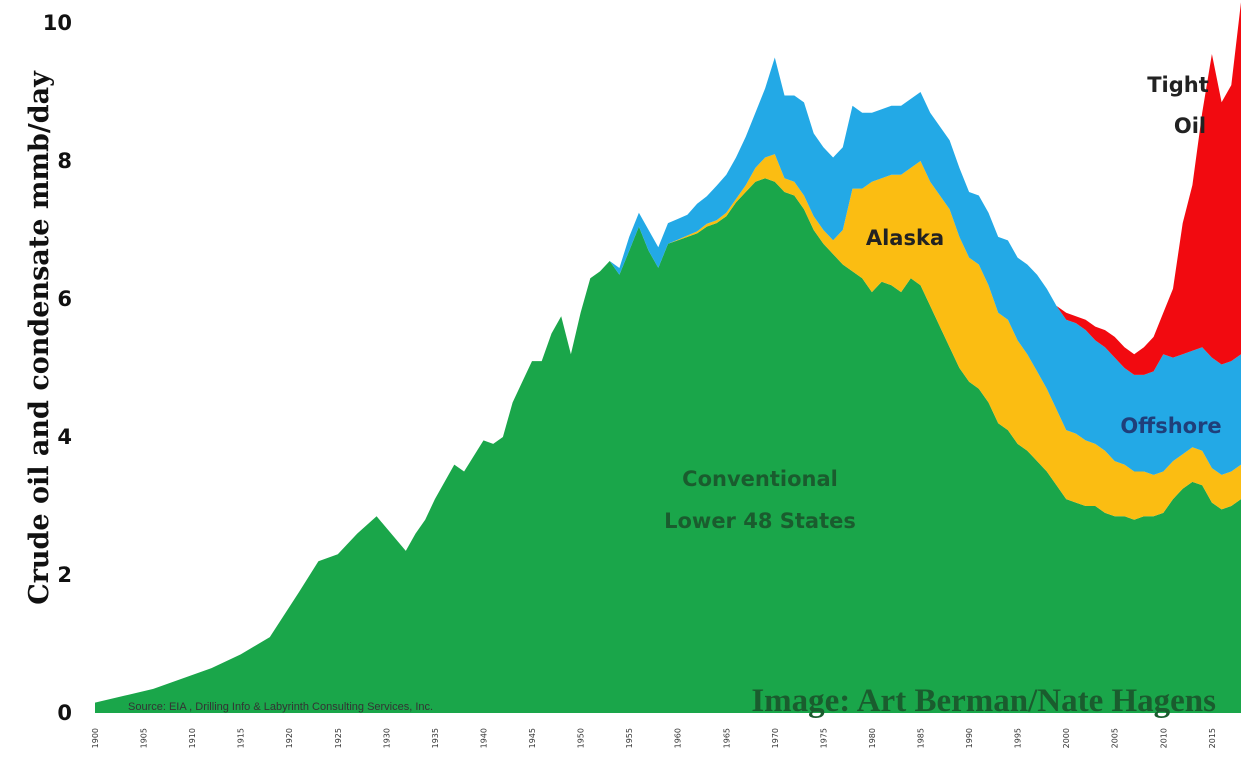 This screenshot has width=1243, height=765. I want to click on x-tick-label: 2005, so click(1115, 738).